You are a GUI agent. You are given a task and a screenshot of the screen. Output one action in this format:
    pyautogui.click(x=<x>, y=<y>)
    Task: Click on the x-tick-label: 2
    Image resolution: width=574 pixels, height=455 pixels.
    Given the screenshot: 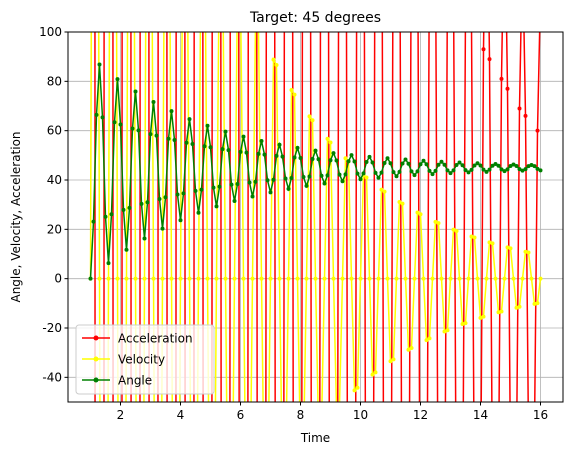 What is the action you would take?
    pyautogui.click(x=121, y=415)
    